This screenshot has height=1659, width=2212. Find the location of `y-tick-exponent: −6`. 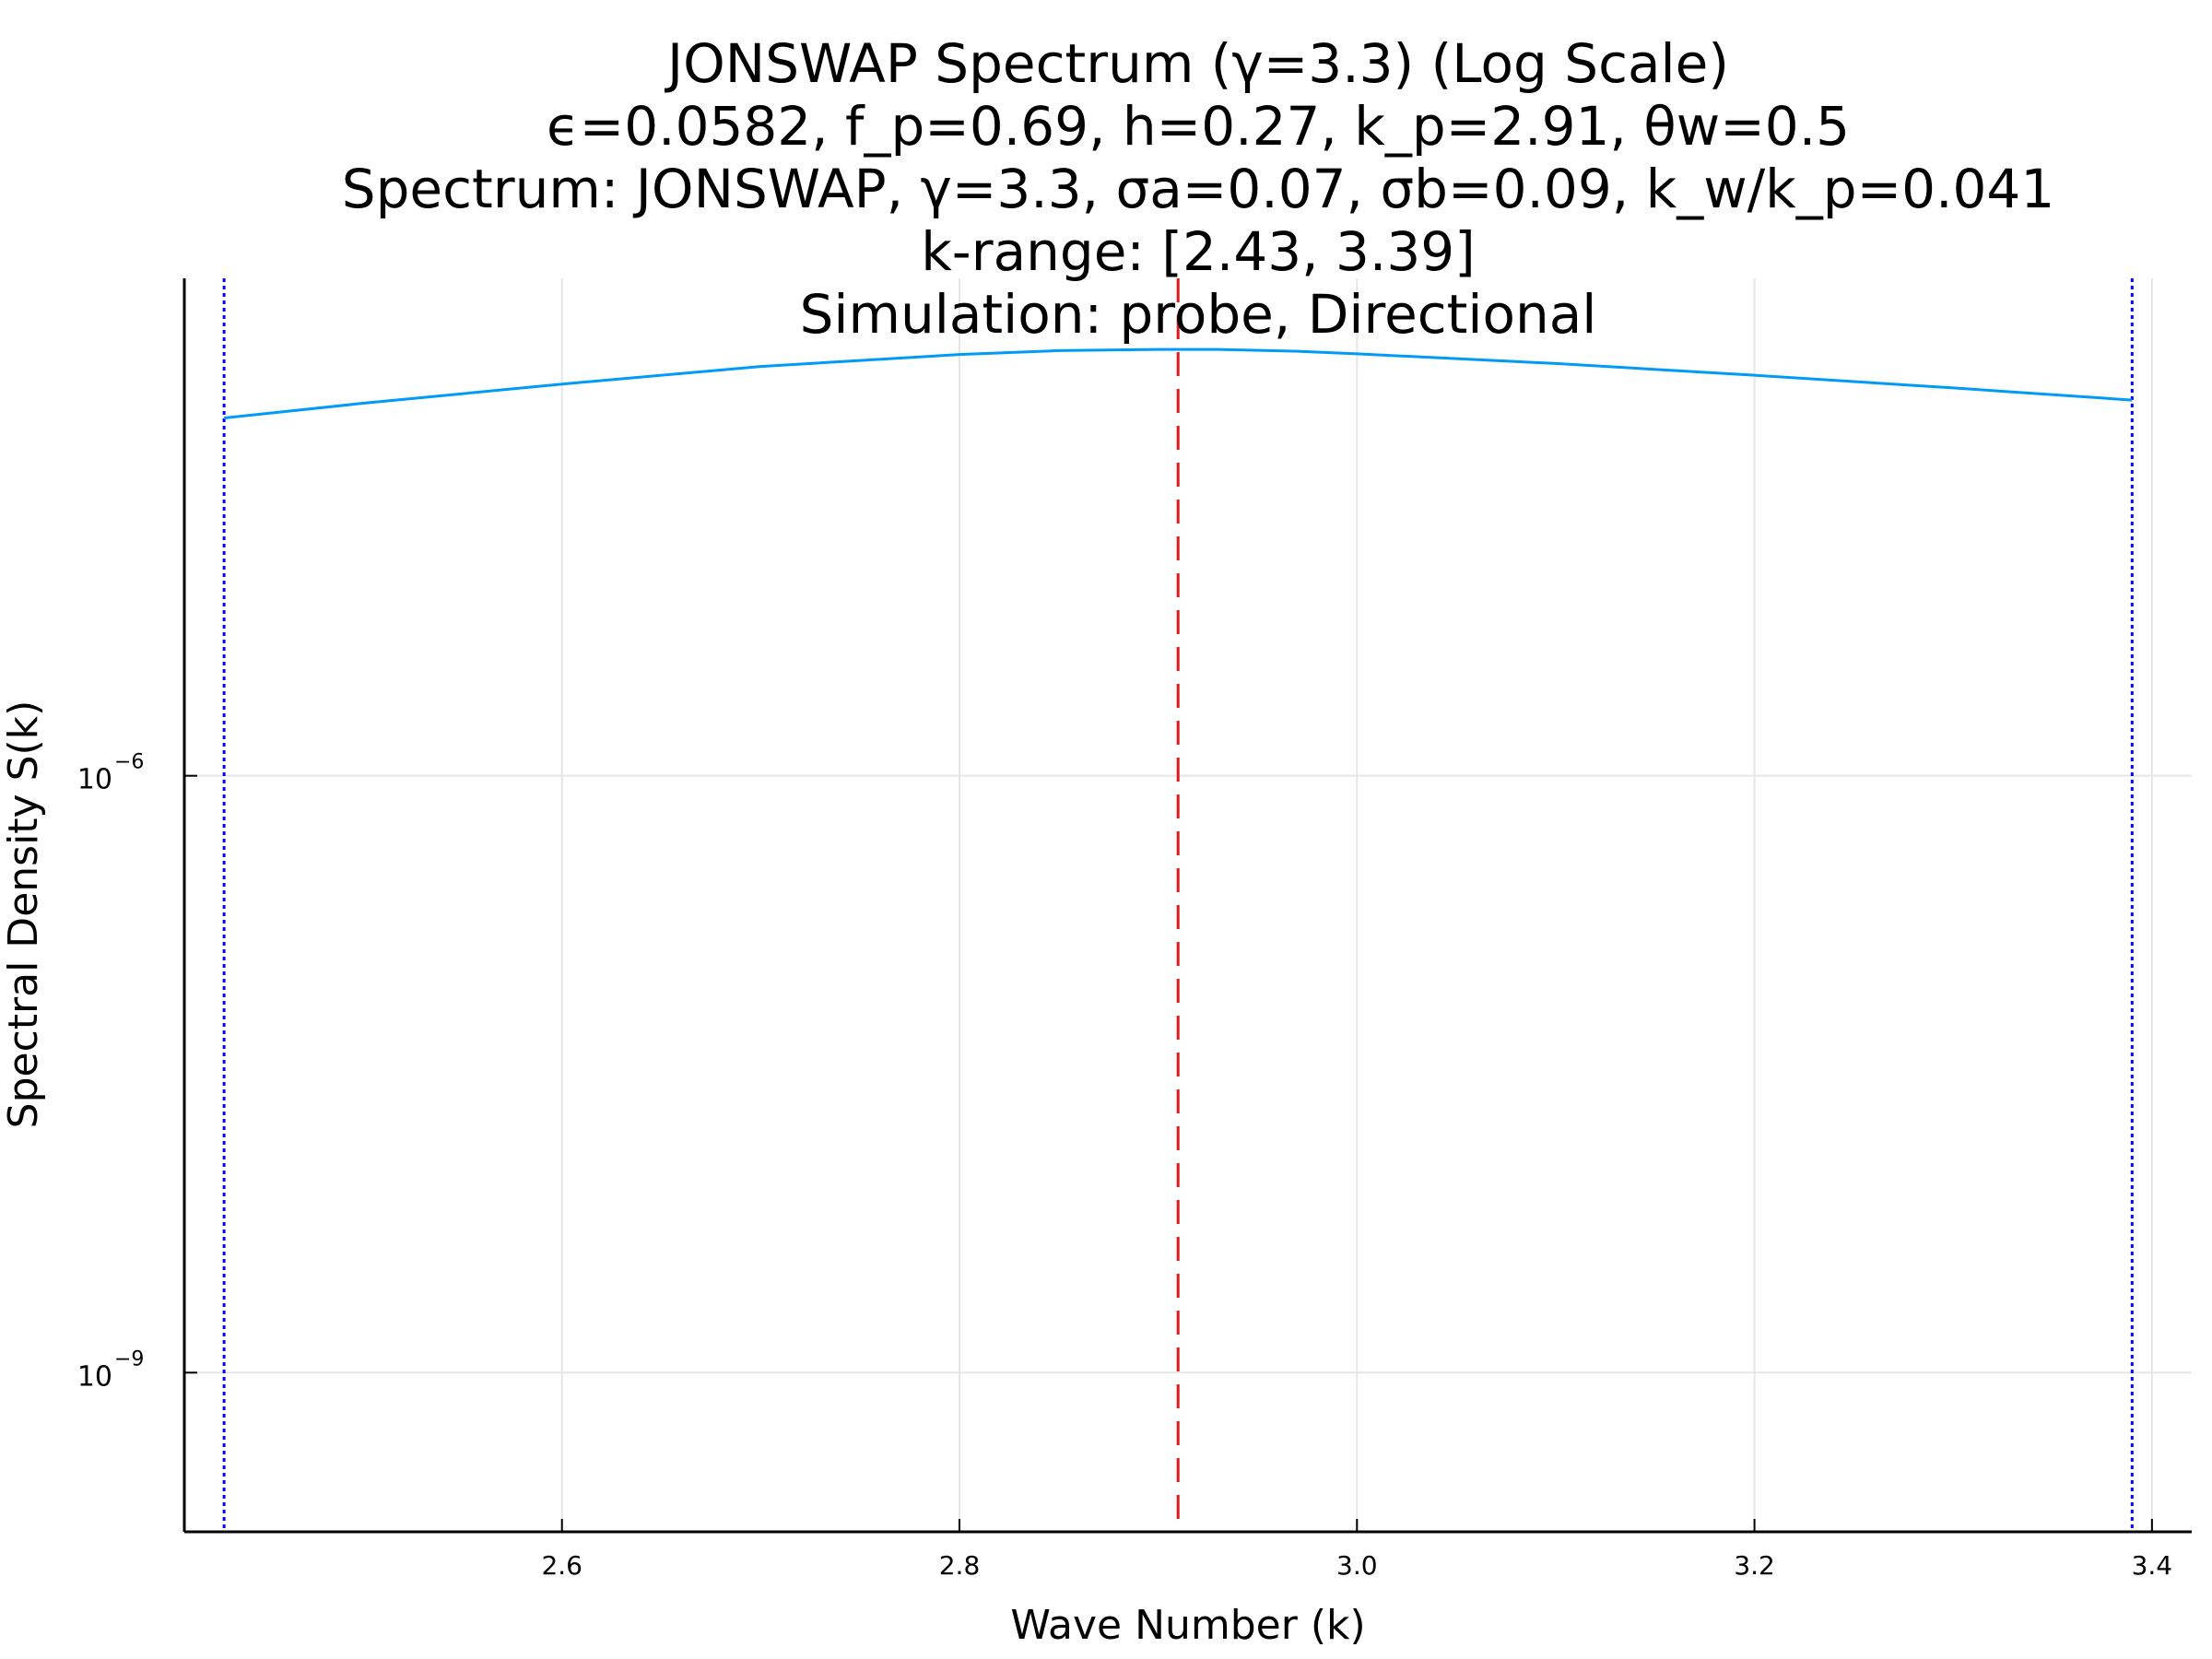

y-tick-exponent: −6 is located at coordinates (129, 762).